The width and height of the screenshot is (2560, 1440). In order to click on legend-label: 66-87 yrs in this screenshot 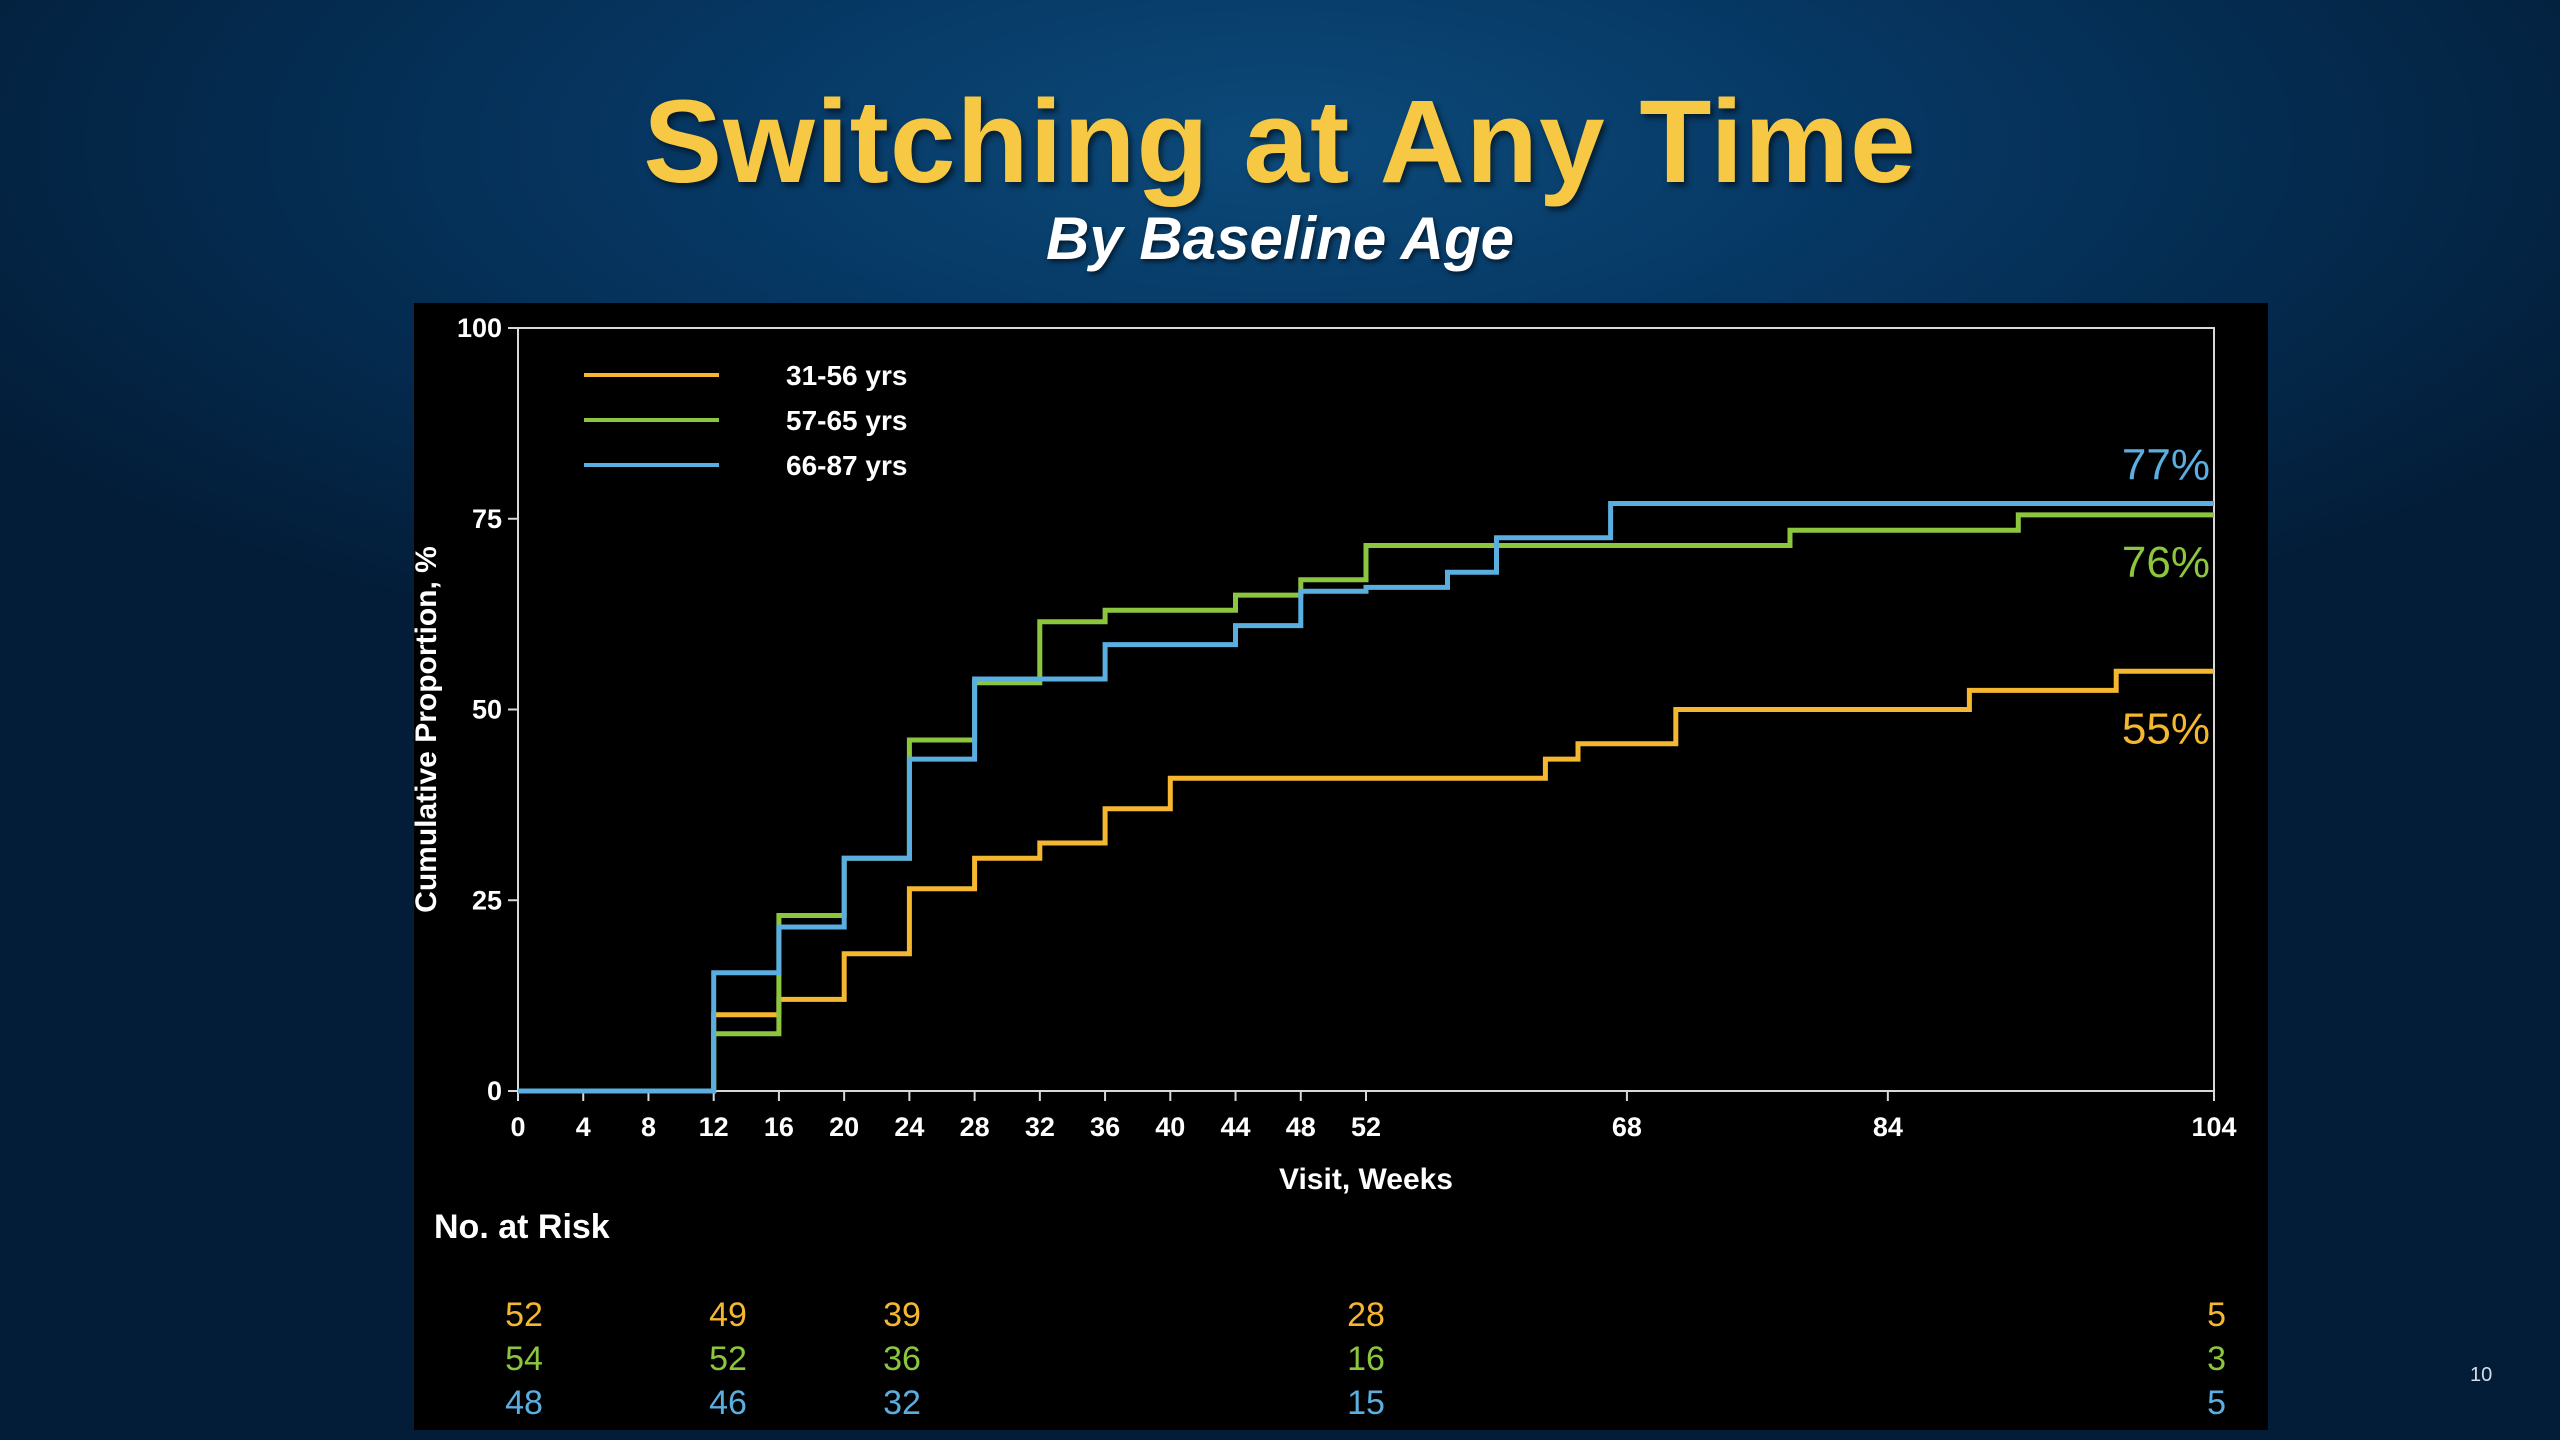, I will do `click(846, 465)`.